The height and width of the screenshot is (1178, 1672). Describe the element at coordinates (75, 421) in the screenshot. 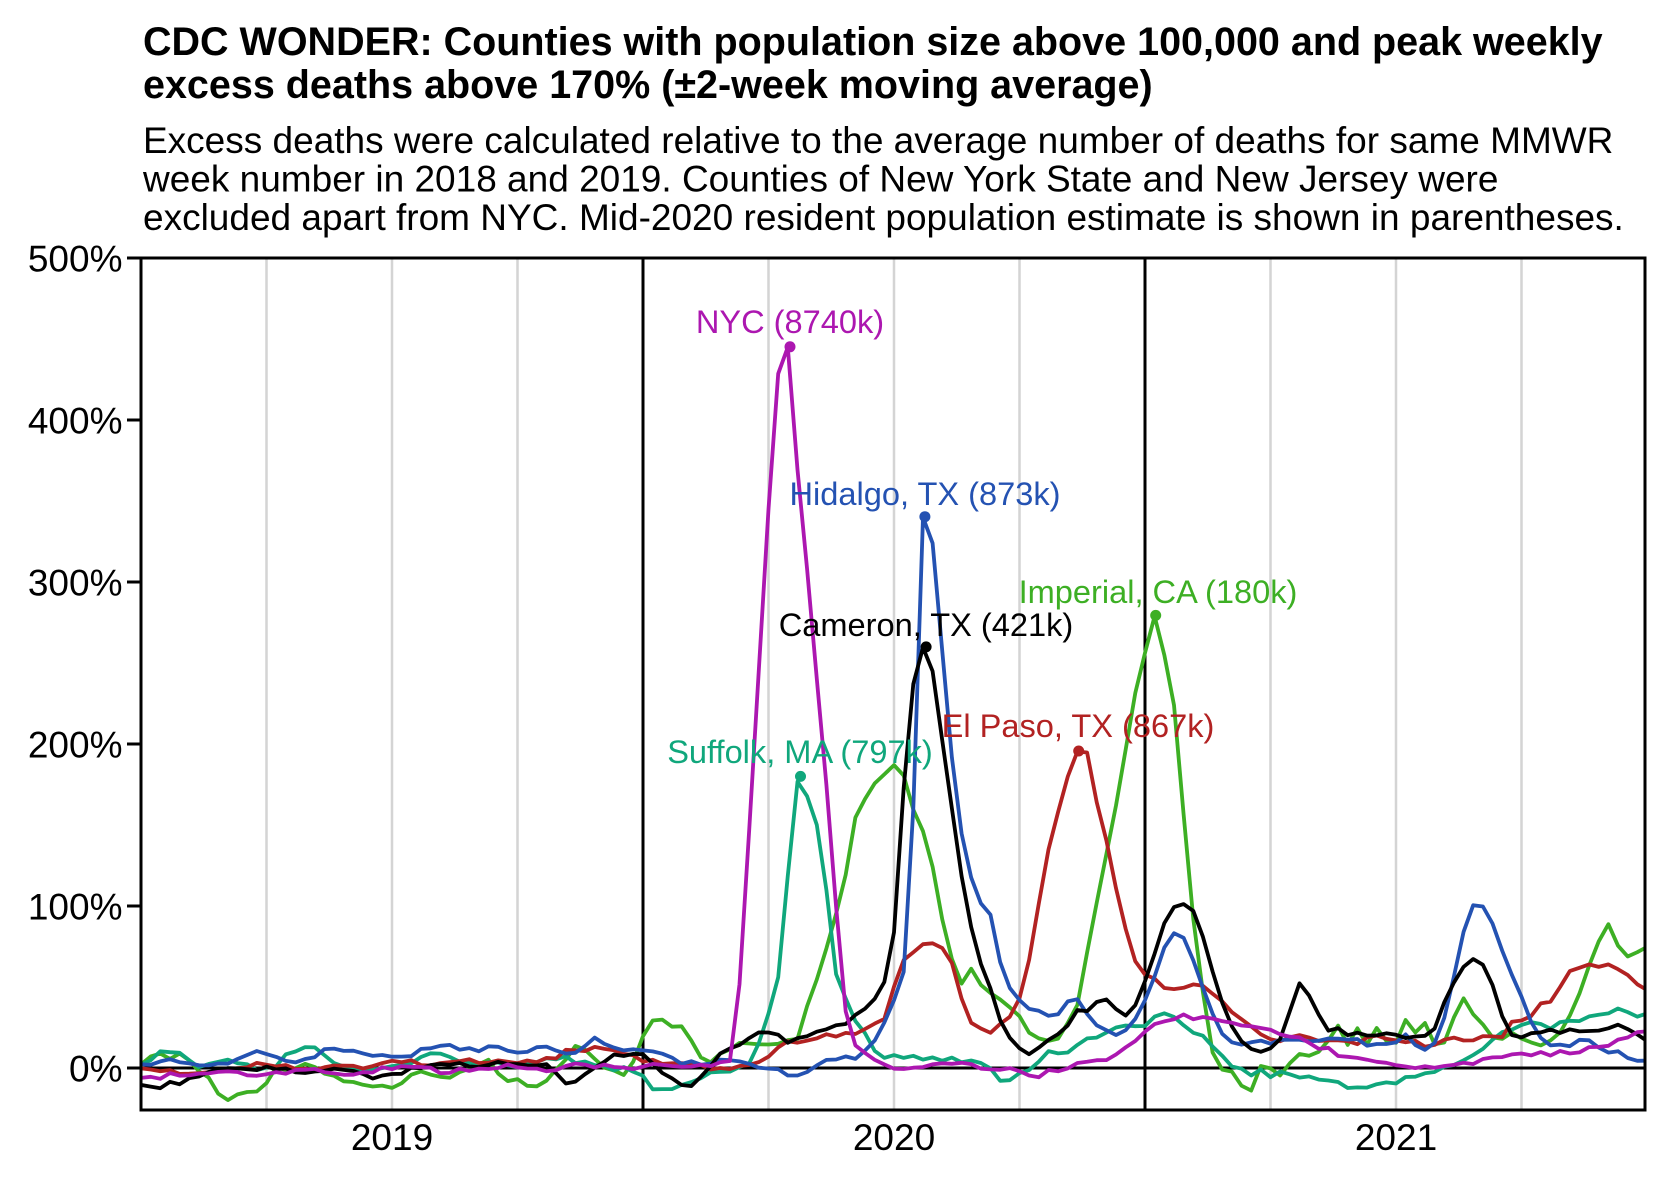

I see `svg-text: 400%` at that location.